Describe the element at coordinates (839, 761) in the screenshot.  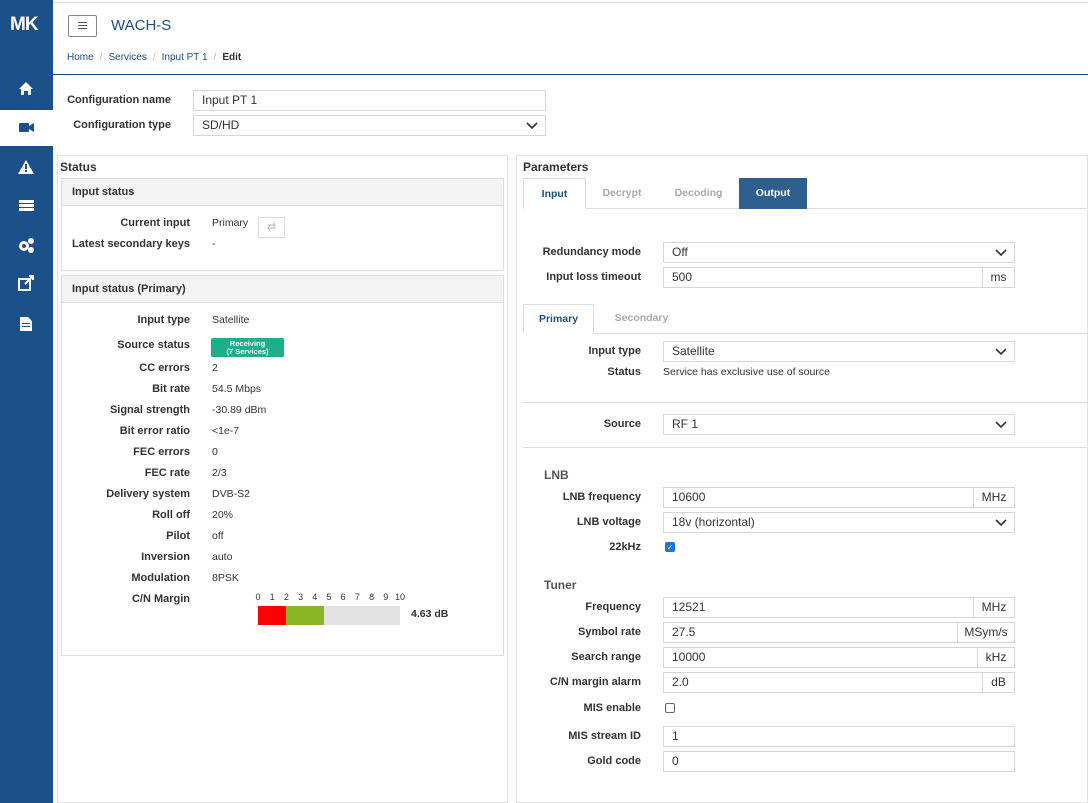
I see `text-input: 0` at that location.